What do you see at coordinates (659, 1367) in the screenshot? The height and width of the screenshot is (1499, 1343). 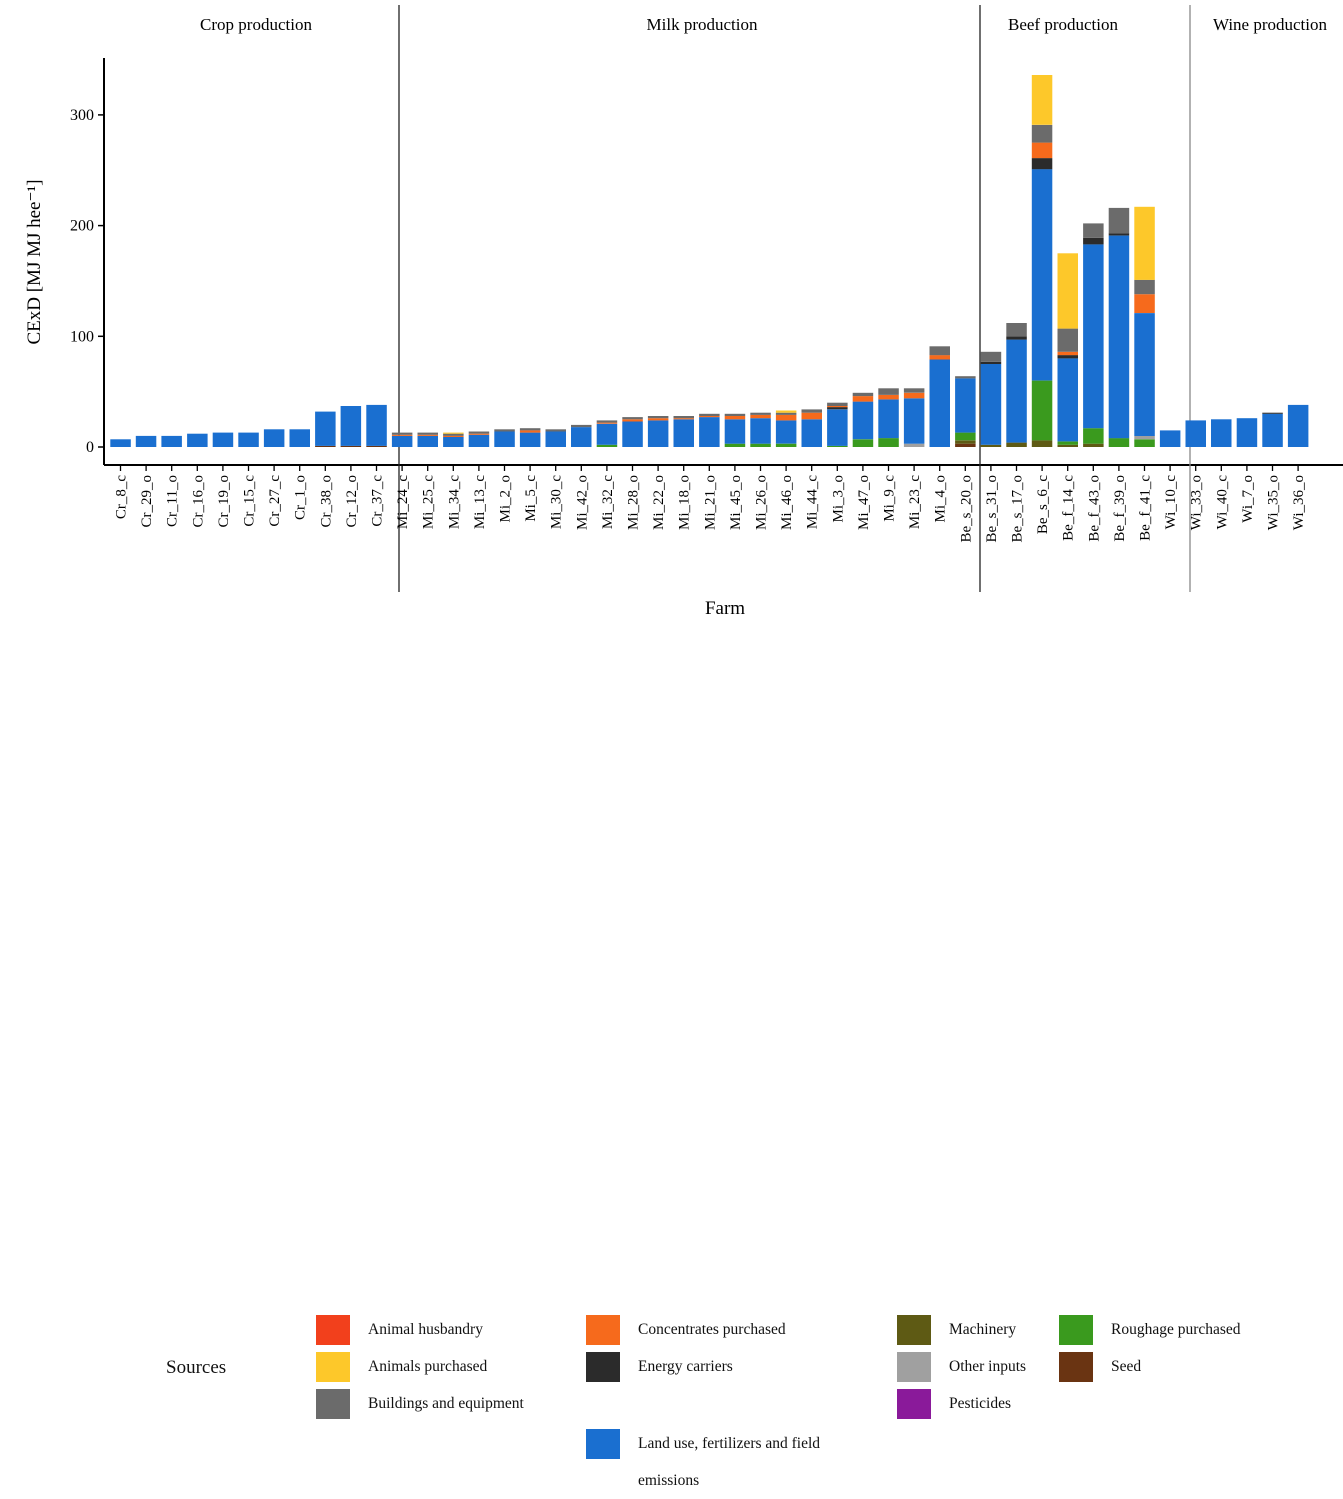 I see `legend-item-energy-carriers: Energy carriers` at bounding box center [659, 1367].